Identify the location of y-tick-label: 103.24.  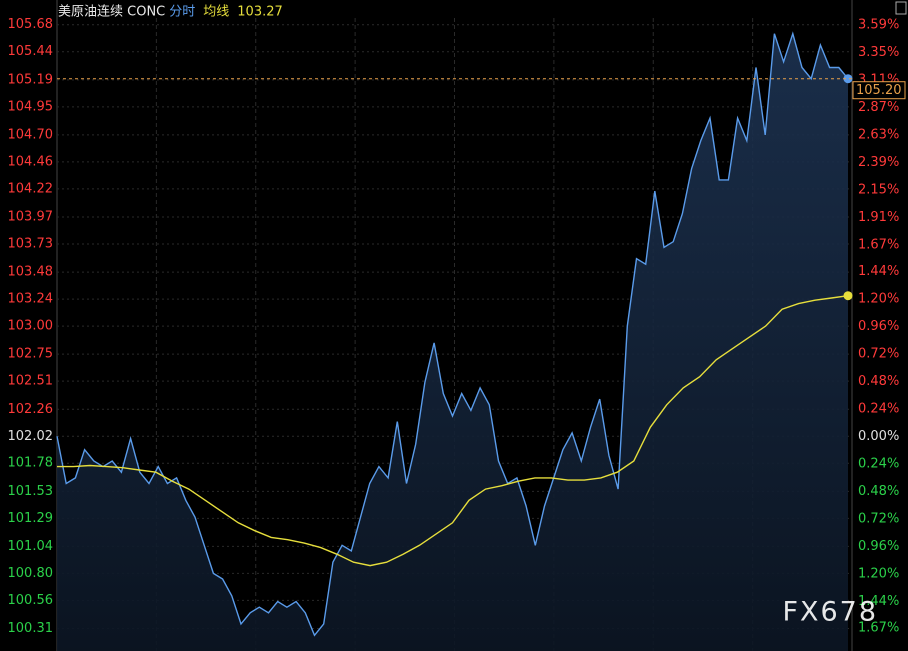
(31, 299).